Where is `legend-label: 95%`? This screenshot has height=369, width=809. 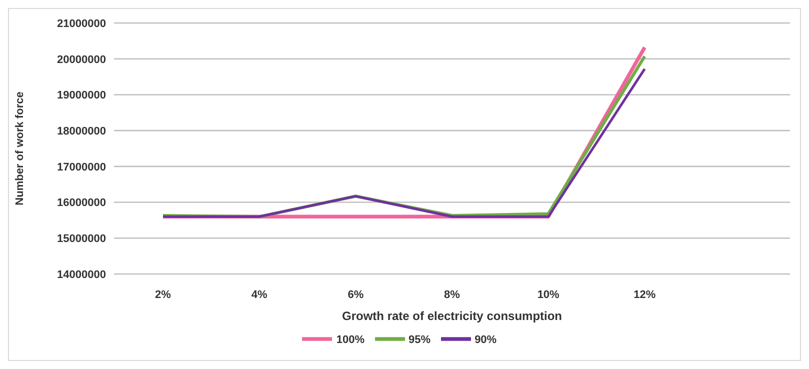 legend-label: 95% is located at coordinates (419, 340).